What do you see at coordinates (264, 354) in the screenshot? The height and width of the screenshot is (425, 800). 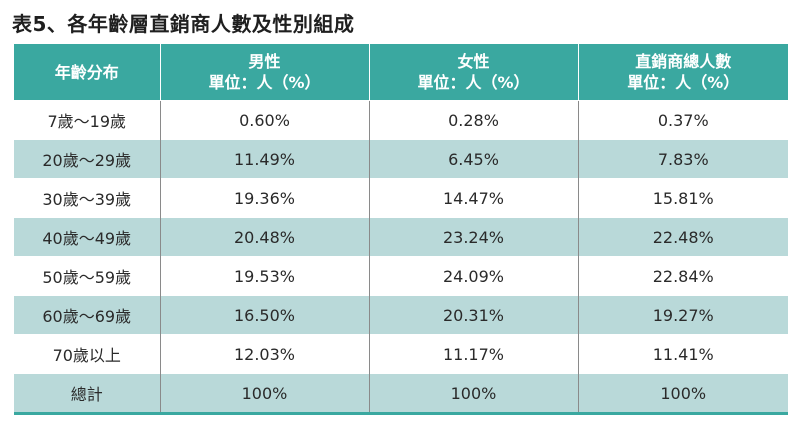 I see `cell-male: 12.03%` at bounding box center [264, 354].